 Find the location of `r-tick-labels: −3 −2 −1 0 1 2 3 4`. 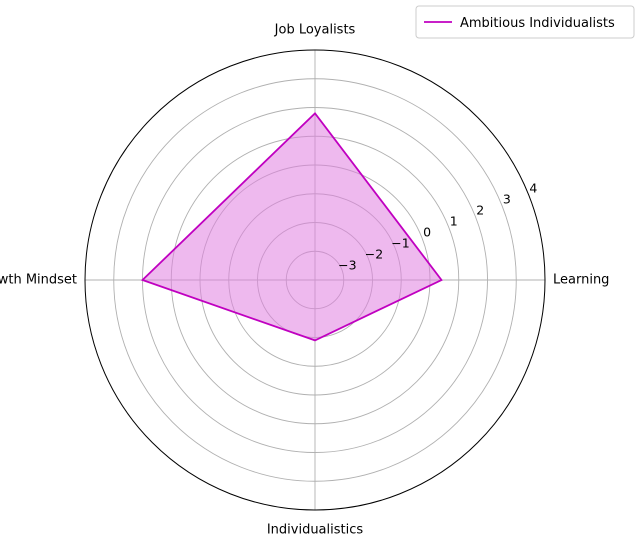

r-tick-labels: −3 −2 −1 0 1 2 3 4 is located at coordinates (437, 227).